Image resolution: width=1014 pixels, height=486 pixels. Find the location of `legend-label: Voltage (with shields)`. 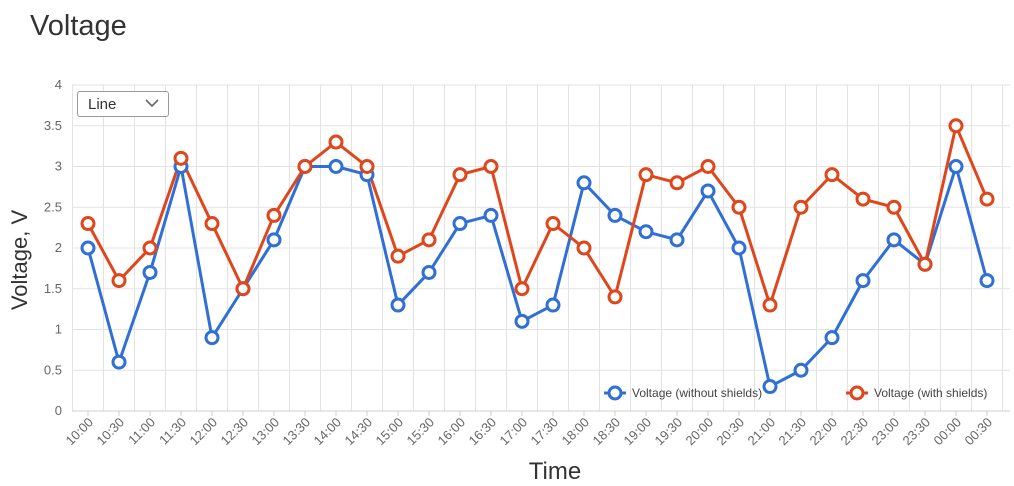

legend-label: Voltage (with shields) is located at coordinates (931, 393).